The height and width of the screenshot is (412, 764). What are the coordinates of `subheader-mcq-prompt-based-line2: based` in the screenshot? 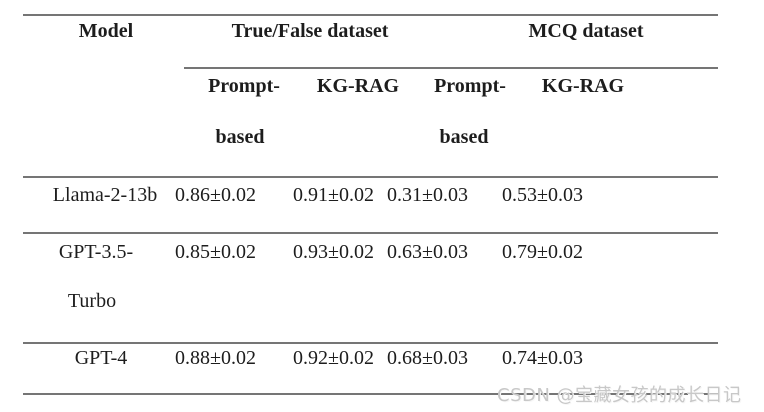 It's located at (464, 137).